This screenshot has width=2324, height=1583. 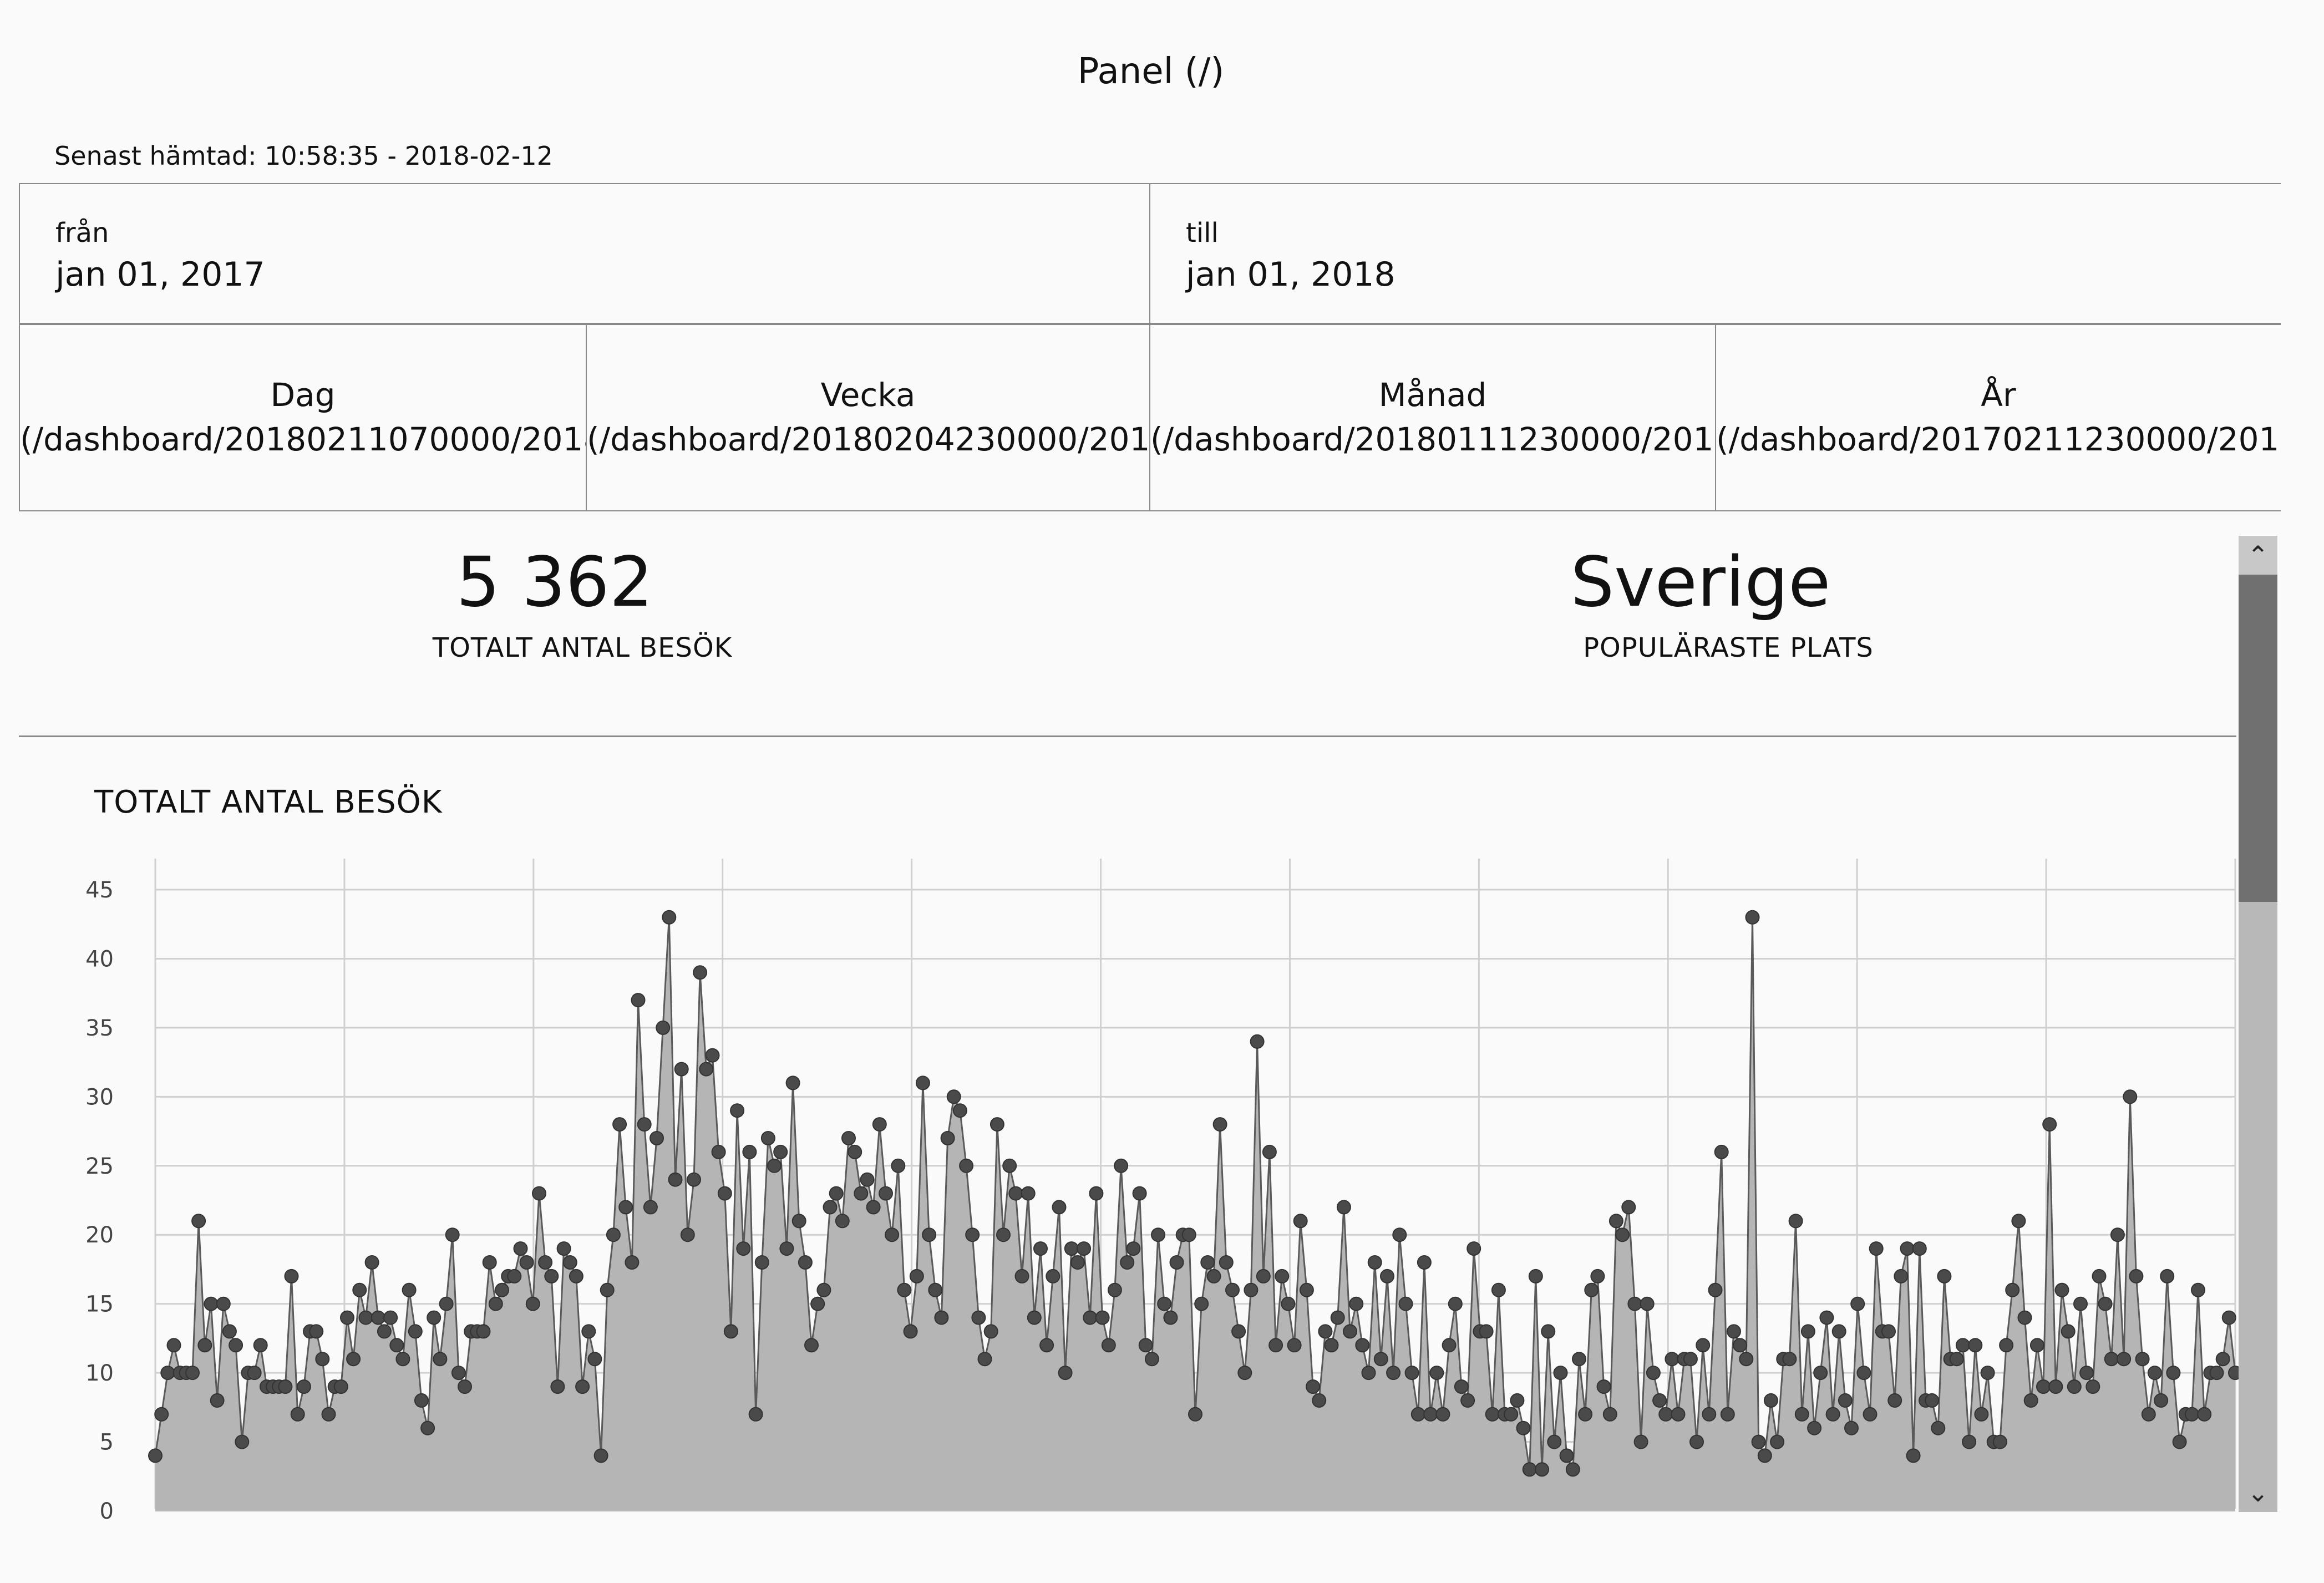 What do you see at coordinates (160, 274) in the screenshot?
I see `from-date-value: jan 01, 2017` at bounding box center [160, 274].